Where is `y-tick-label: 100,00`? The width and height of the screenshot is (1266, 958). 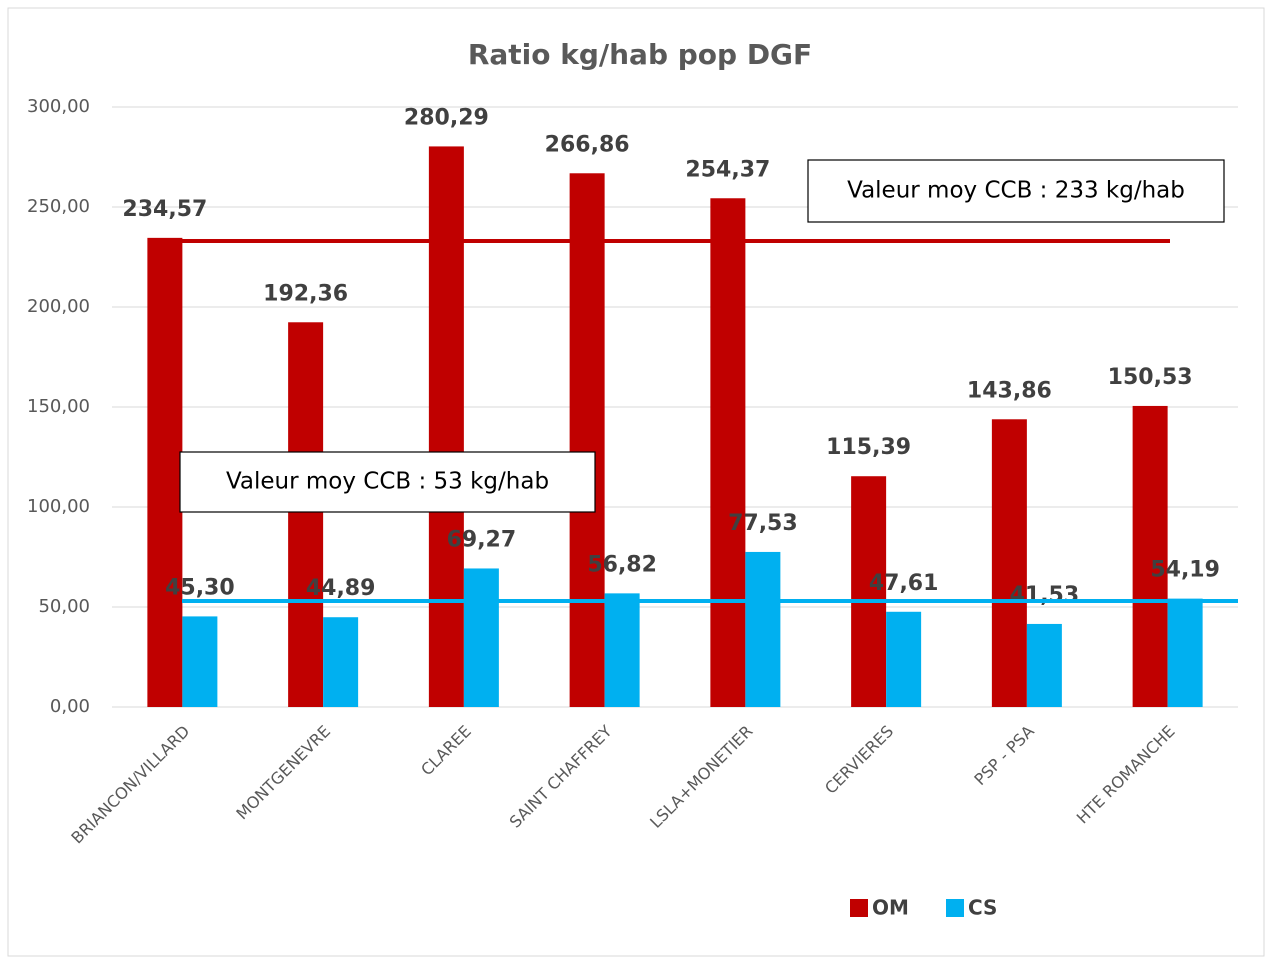
y-tick-label: 100,00 is located at coordinates (58, 506).